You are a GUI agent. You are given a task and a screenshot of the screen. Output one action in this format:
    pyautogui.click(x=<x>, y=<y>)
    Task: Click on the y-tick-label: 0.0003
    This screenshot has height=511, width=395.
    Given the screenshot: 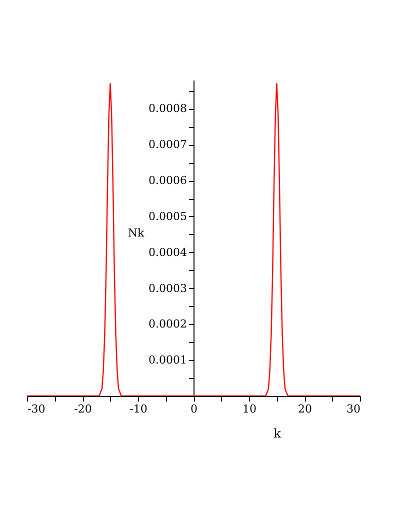 What is the action you would take?
    pyautogui.click(x=167, y=288)
    